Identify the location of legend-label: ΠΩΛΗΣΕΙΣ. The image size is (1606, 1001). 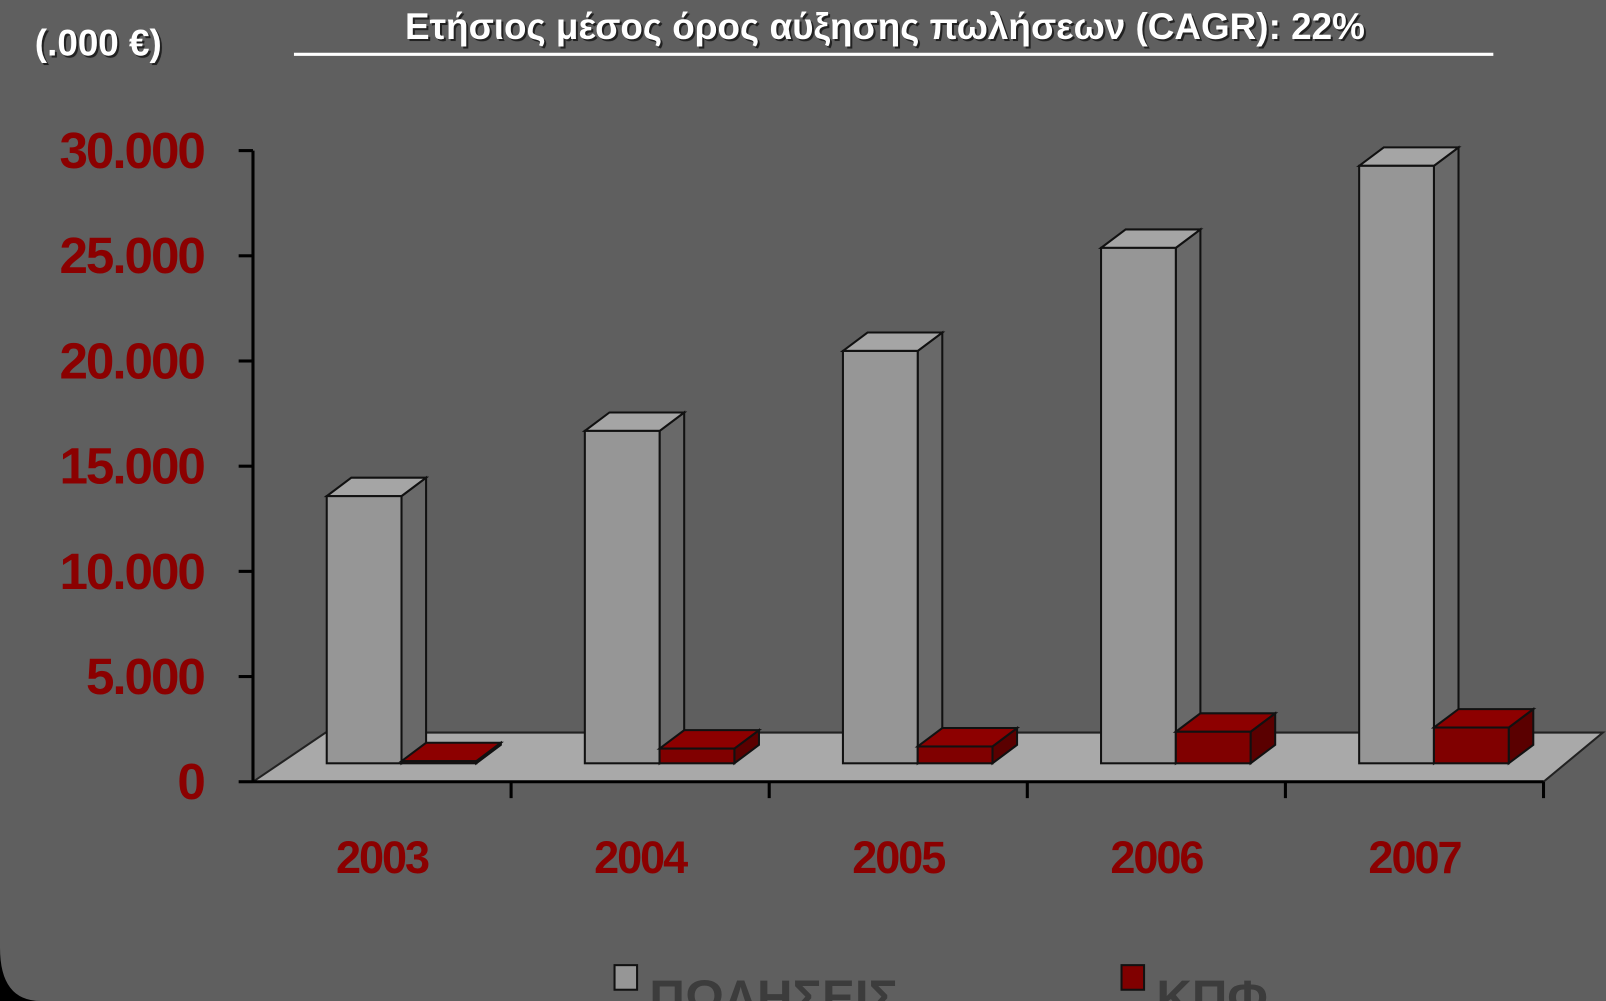
(773, 985).